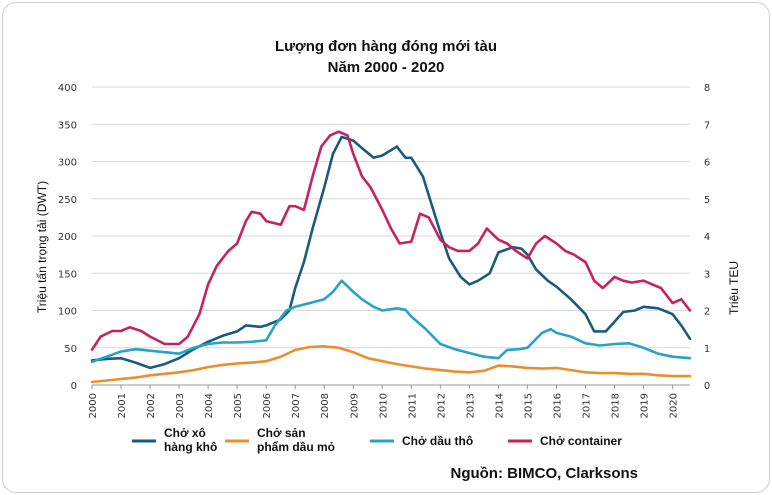 The width and height of the screenshot is (772, 495). What do you see at coordinates (707, 88) in the screenshot?
I see `y-right-tick-label: 8` at bounding box center [707, 88].